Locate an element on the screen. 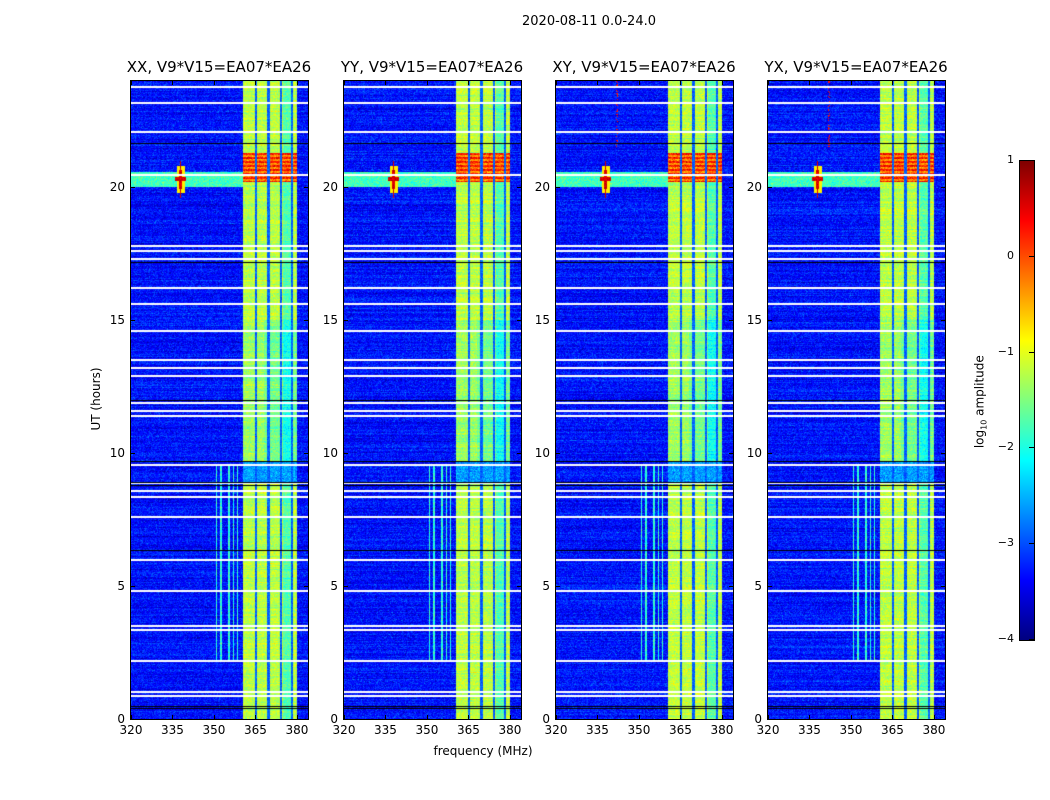 This screenshot has height=800, width=1050. colorbar-tick-label: −2 is located at coordinates (1005, 447).